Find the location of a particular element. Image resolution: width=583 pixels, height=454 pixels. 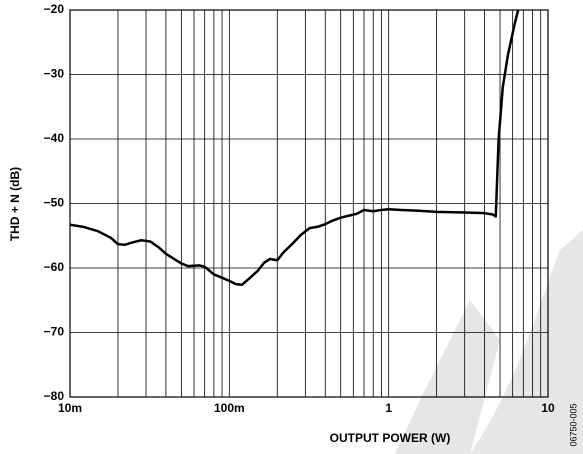

x-tick-label: 10m is located at coordinates (70, 408).